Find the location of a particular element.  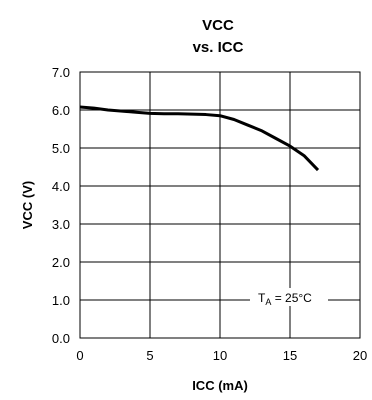

vcc-curve-line is located at coordinates (199, 138).